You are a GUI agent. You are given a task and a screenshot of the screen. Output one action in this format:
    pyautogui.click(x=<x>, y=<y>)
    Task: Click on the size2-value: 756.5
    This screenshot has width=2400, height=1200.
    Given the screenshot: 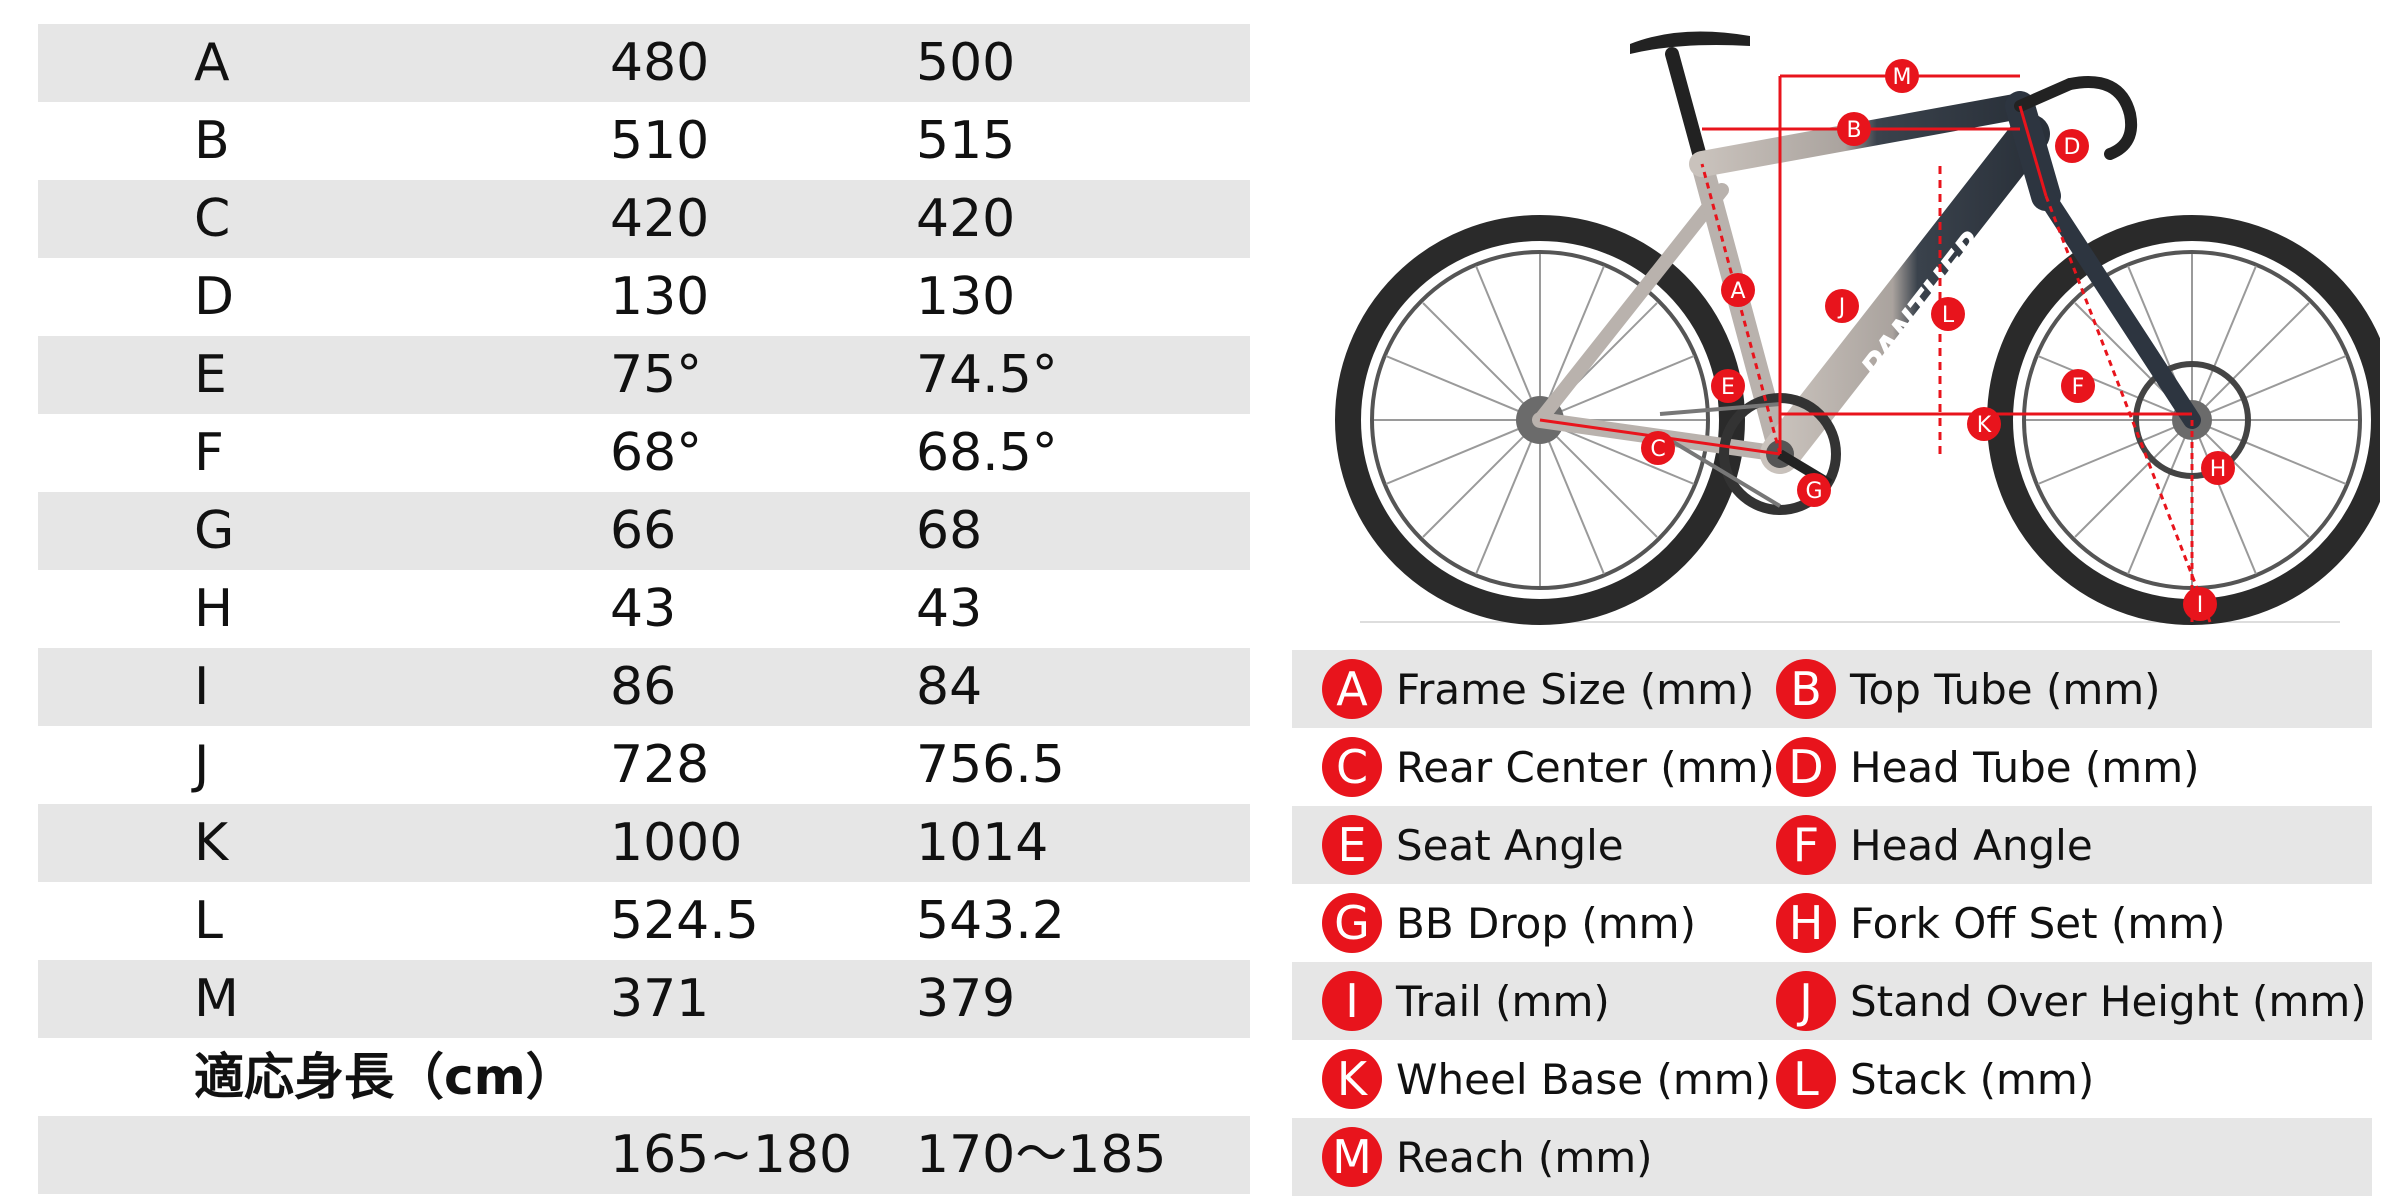 What is the action you would take?
    pyautogui.click(x=990, y=765)
    